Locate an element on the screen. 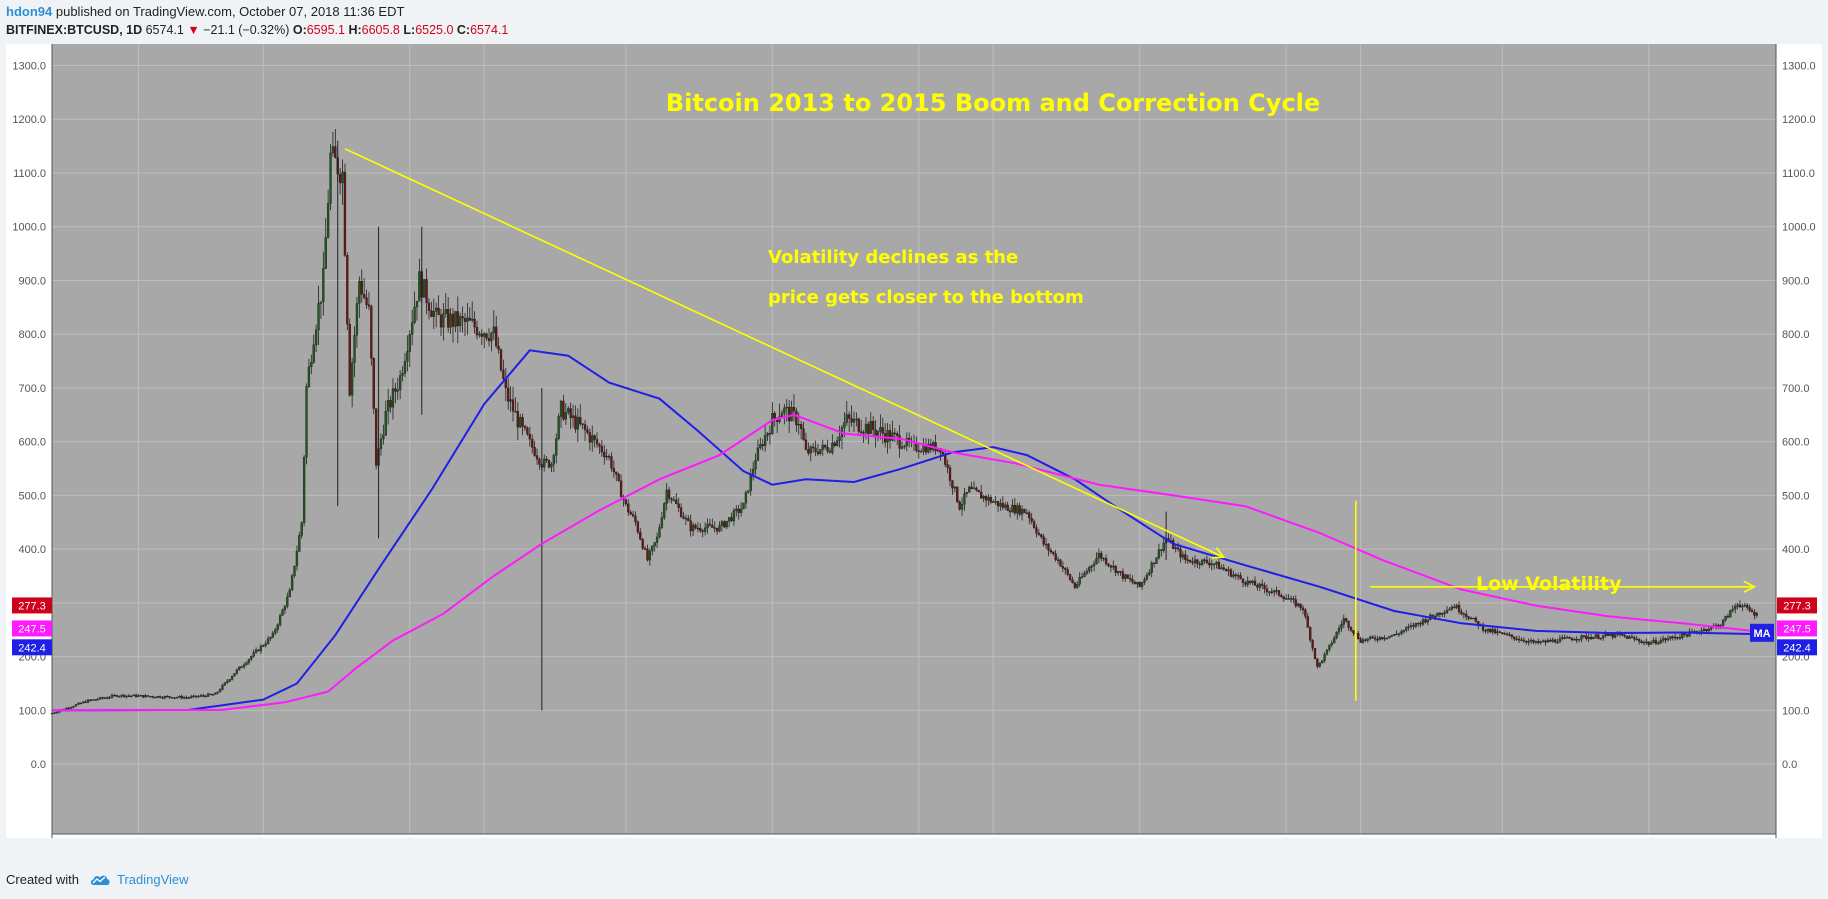 This screenshot has width=1828, height=899. tradingview-brand: TradingView is located at coordinates (139, 879).